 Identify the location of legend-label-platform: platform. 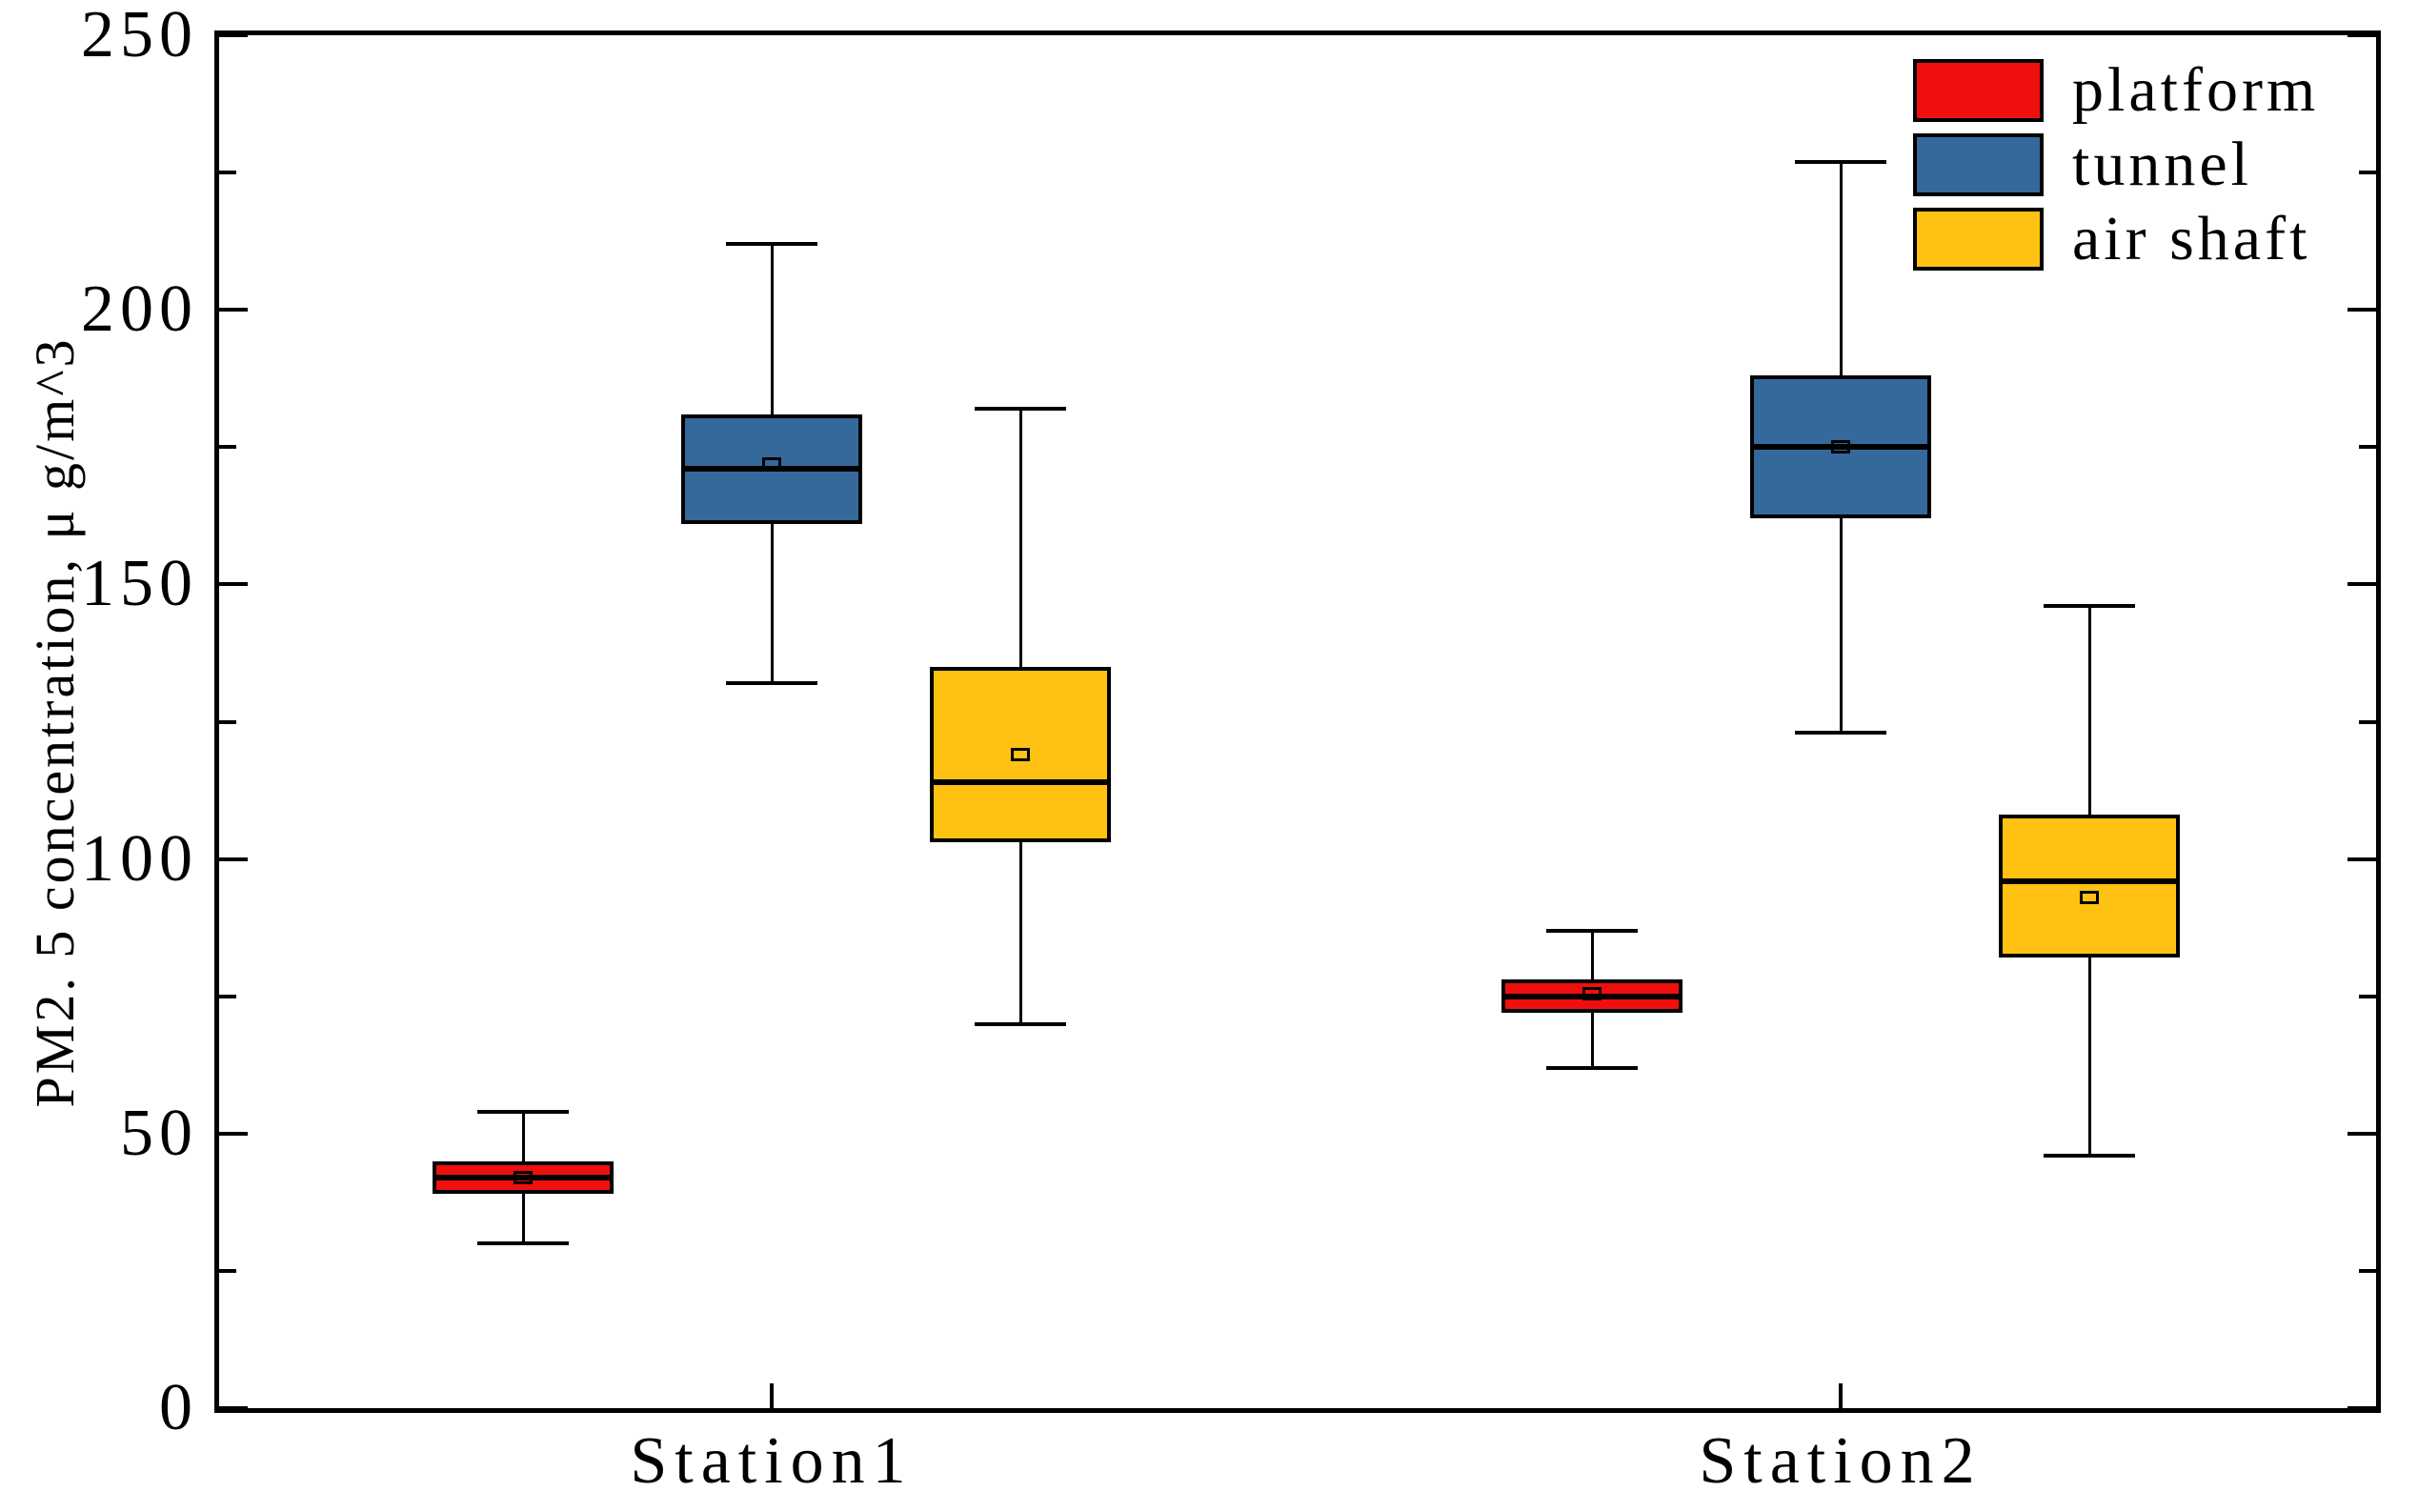
(2196, 90).